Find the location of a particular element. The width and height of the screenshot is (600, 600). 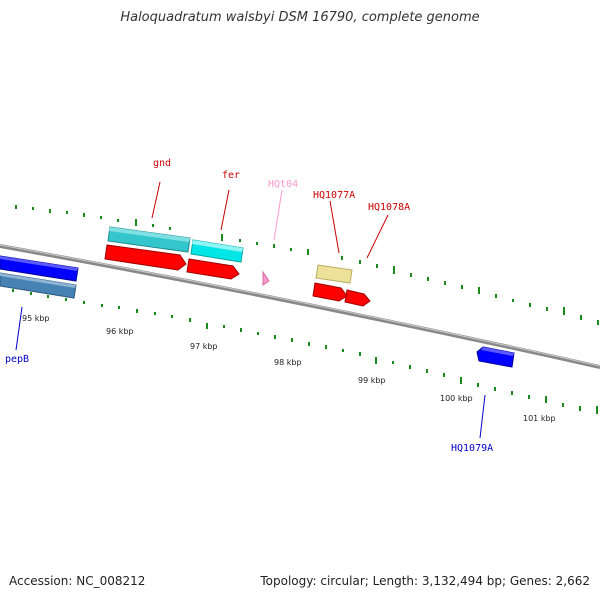

cds-hq1079a is located at coordinates (495, 357).